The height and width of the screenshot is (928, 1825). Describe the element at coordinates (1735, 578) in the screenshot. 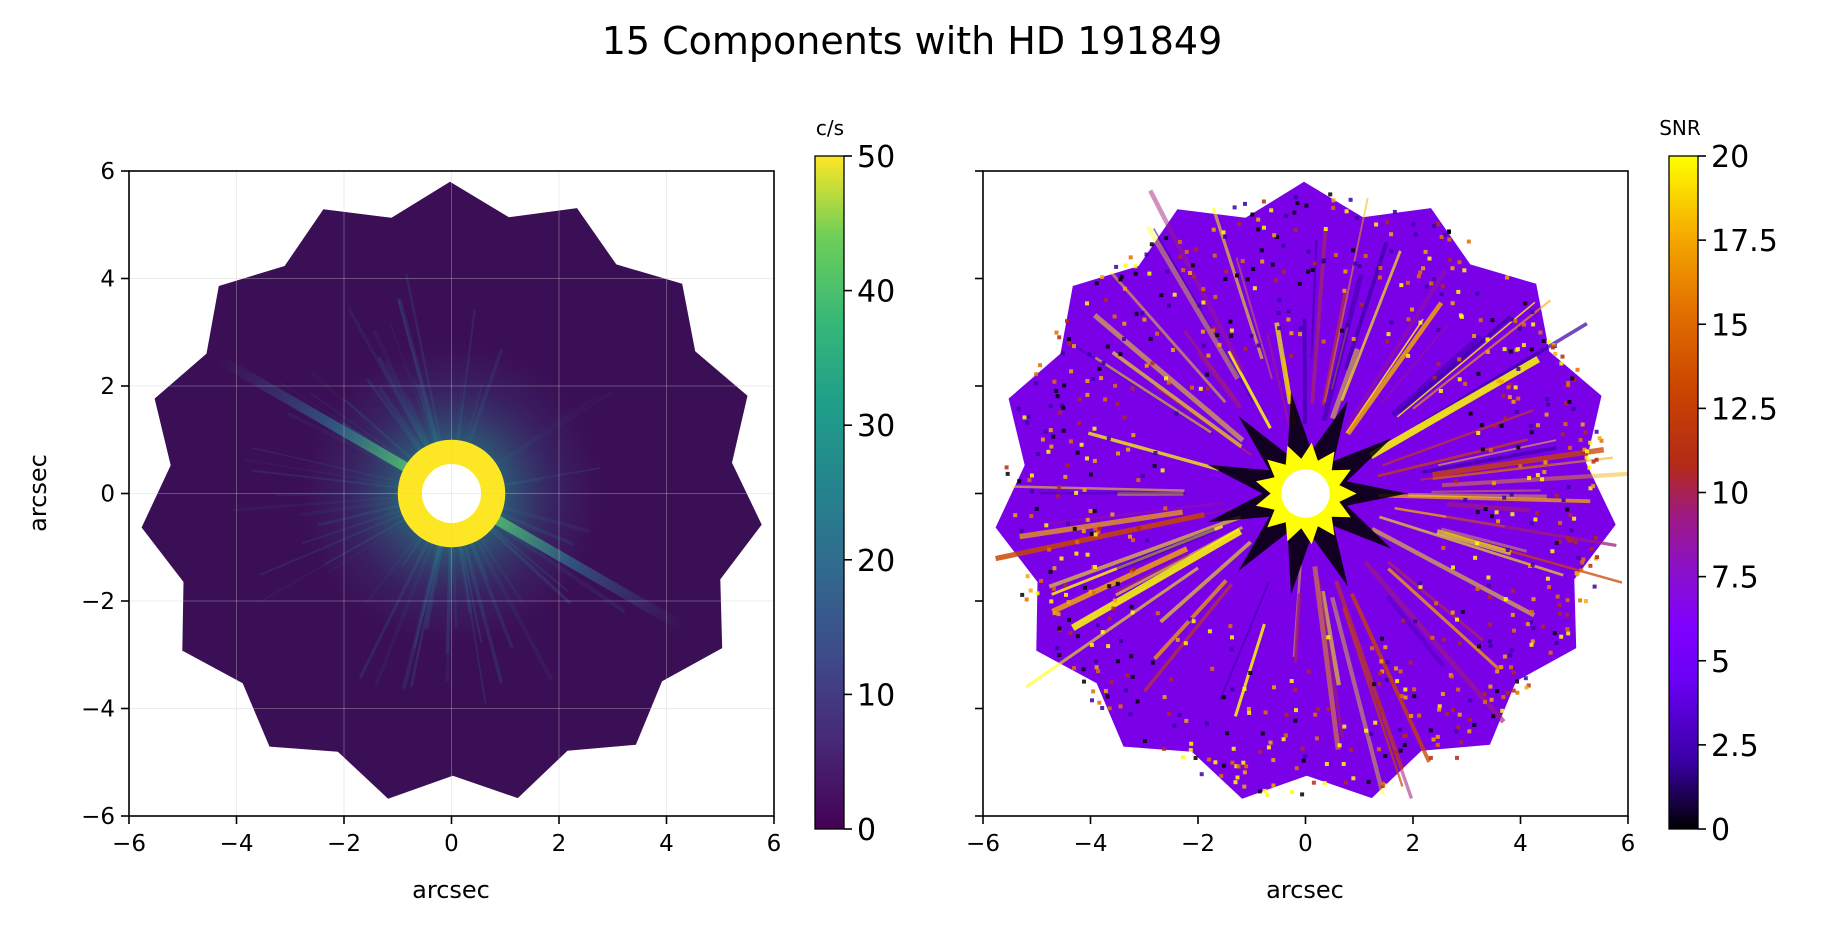

I see `colorbar-tick-label: 7.5` at that location.